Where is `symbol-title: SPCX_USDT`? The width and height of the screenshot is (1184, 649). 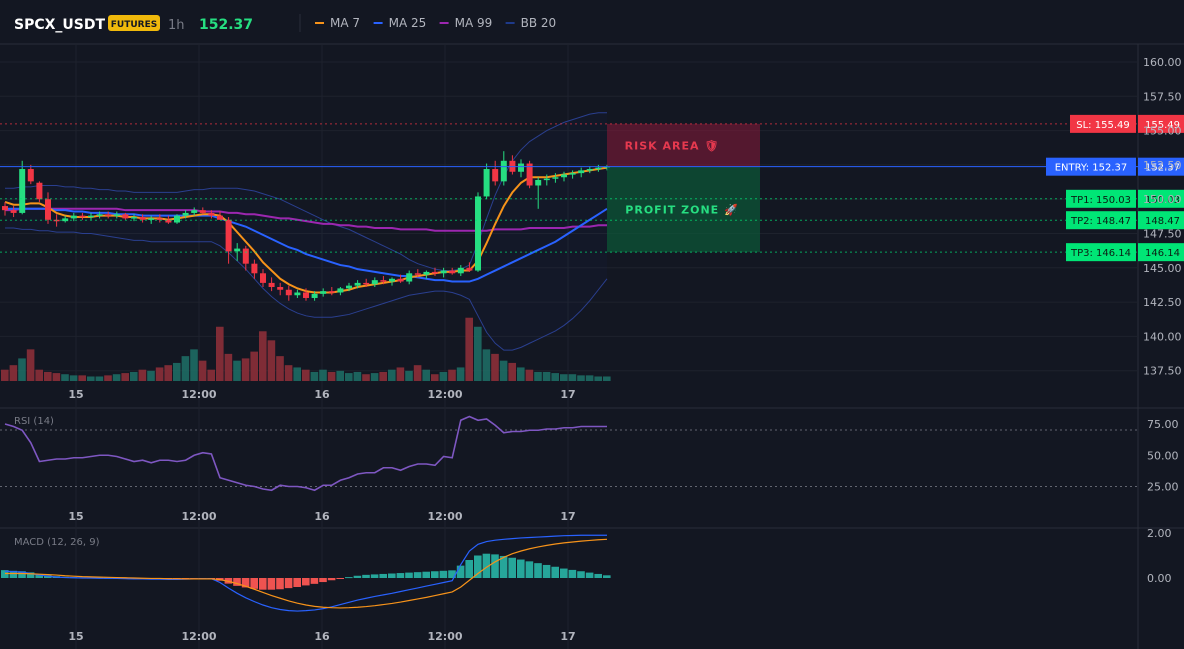
symbol-title: SPCX_USDT is located at coordinates (59, 25).